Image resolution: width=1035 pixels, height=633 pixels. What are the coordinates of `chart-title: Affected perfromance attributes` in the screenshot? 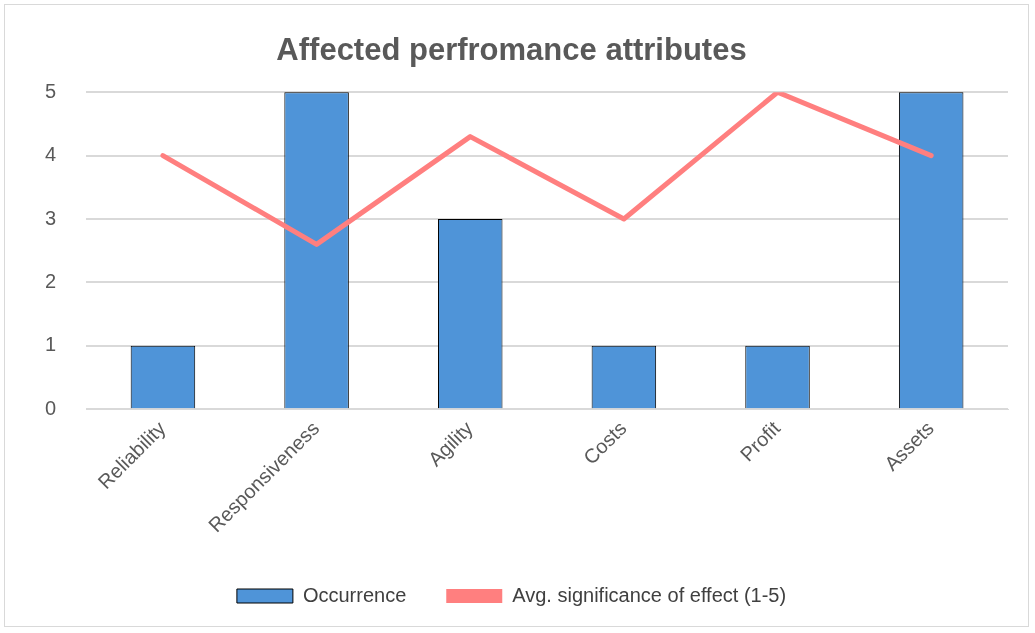 It's located at (511, 50).